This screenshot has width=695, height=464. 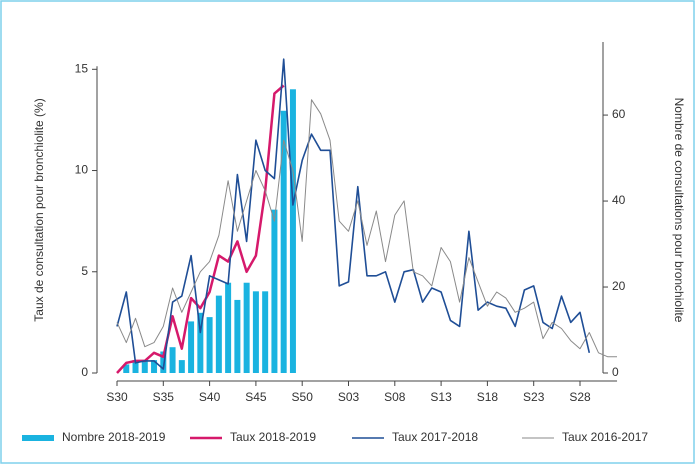 What do you see at coordinates (84, 271) in the screenshot?
I see `y-tick-label: 5` at bounding box center [84, 271].